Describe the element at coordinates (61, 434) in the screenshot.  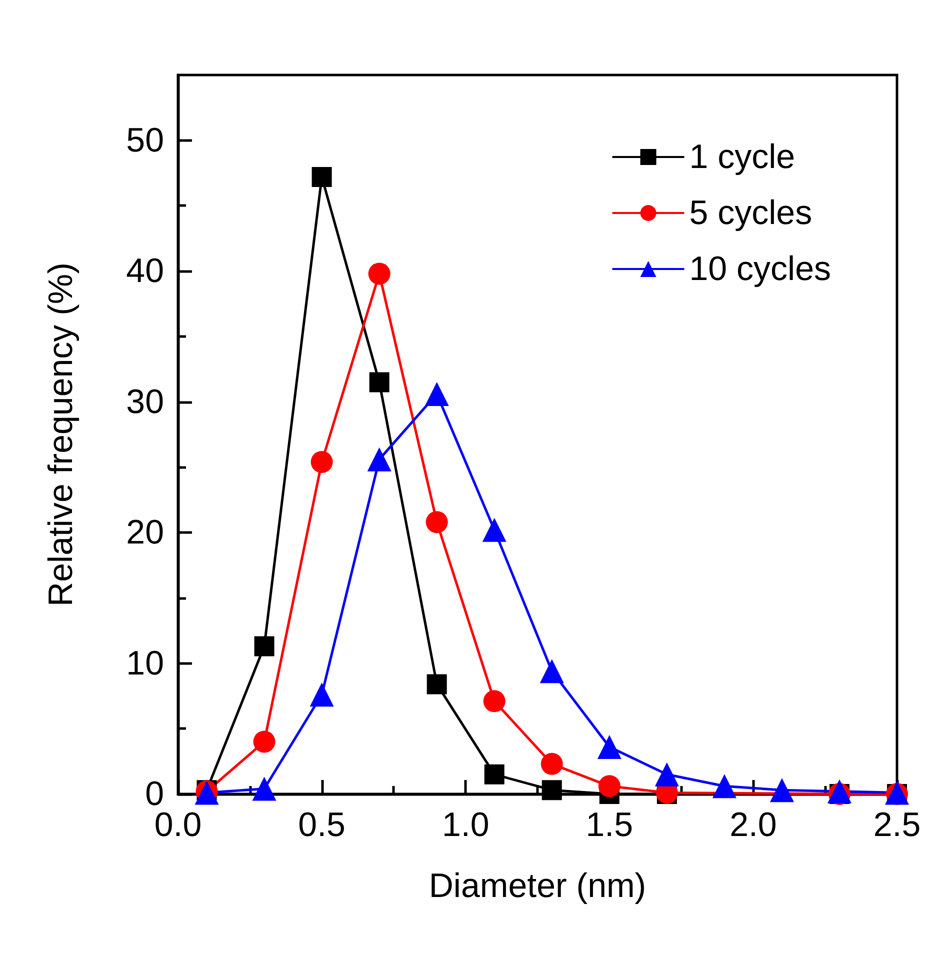
I see `y-axis-title: Relative frequency (%)` at that location.